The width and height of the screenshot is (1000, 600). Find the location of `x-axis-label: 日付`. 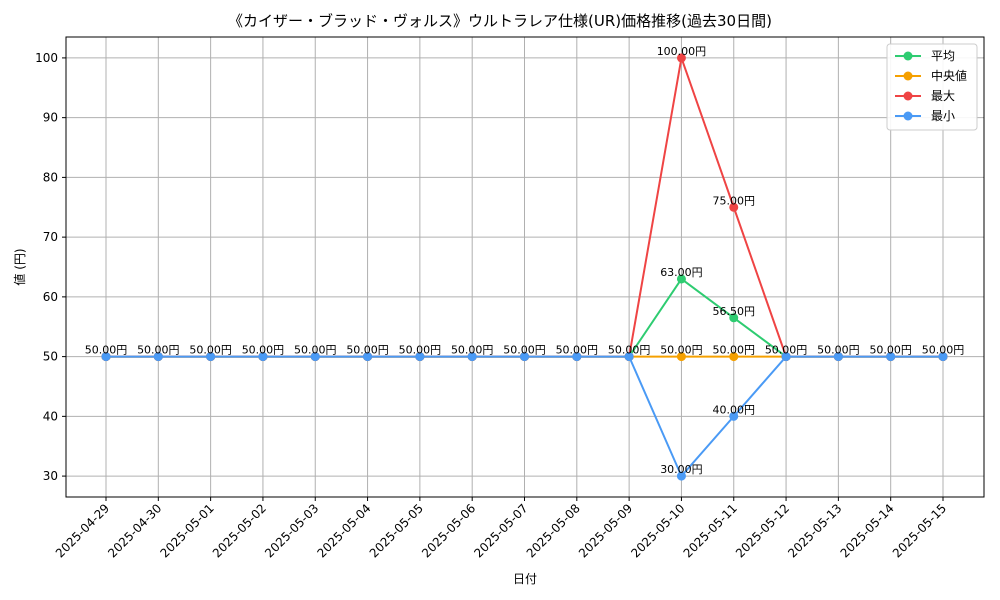

x-axis-label: 日付 is located at coordinates (525, 579).